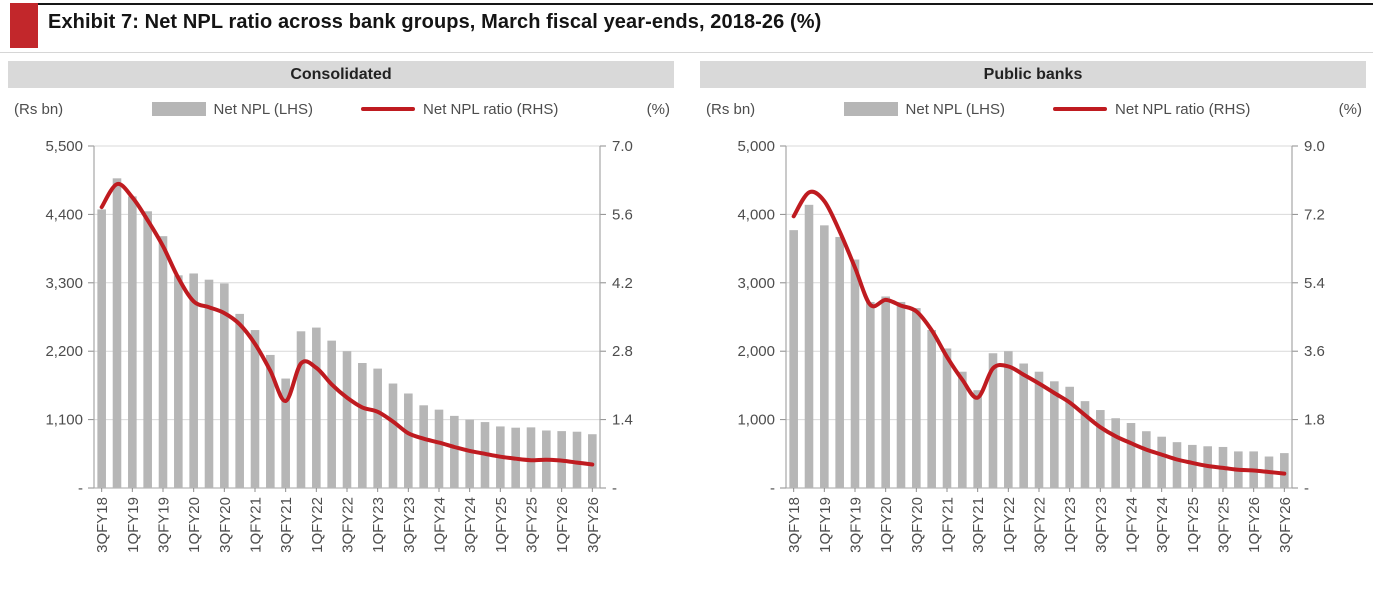 The image size is (1373, 590). What do you see at coordinates (622, 214) in the screenshot?
I see `right-axis-tick-label: 5.6` at bounding box center [622, 214].